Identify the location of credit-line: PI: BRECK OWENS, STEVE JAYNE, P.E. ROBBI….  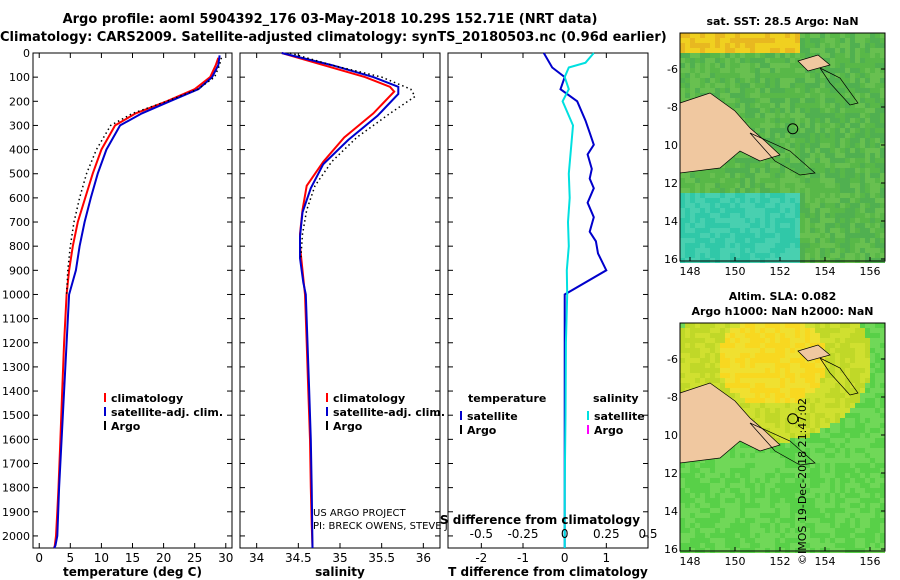
(429, 526).